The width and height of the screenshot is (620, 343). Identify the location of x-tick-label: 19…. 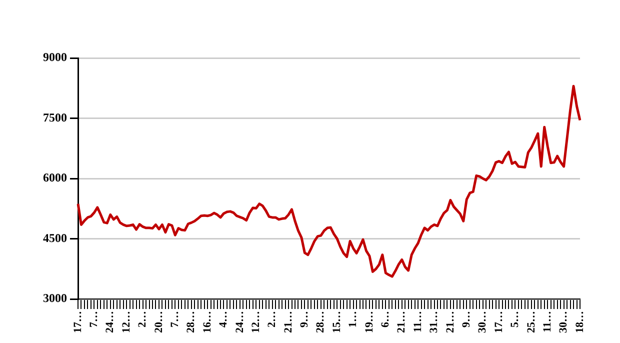
(369, 322).